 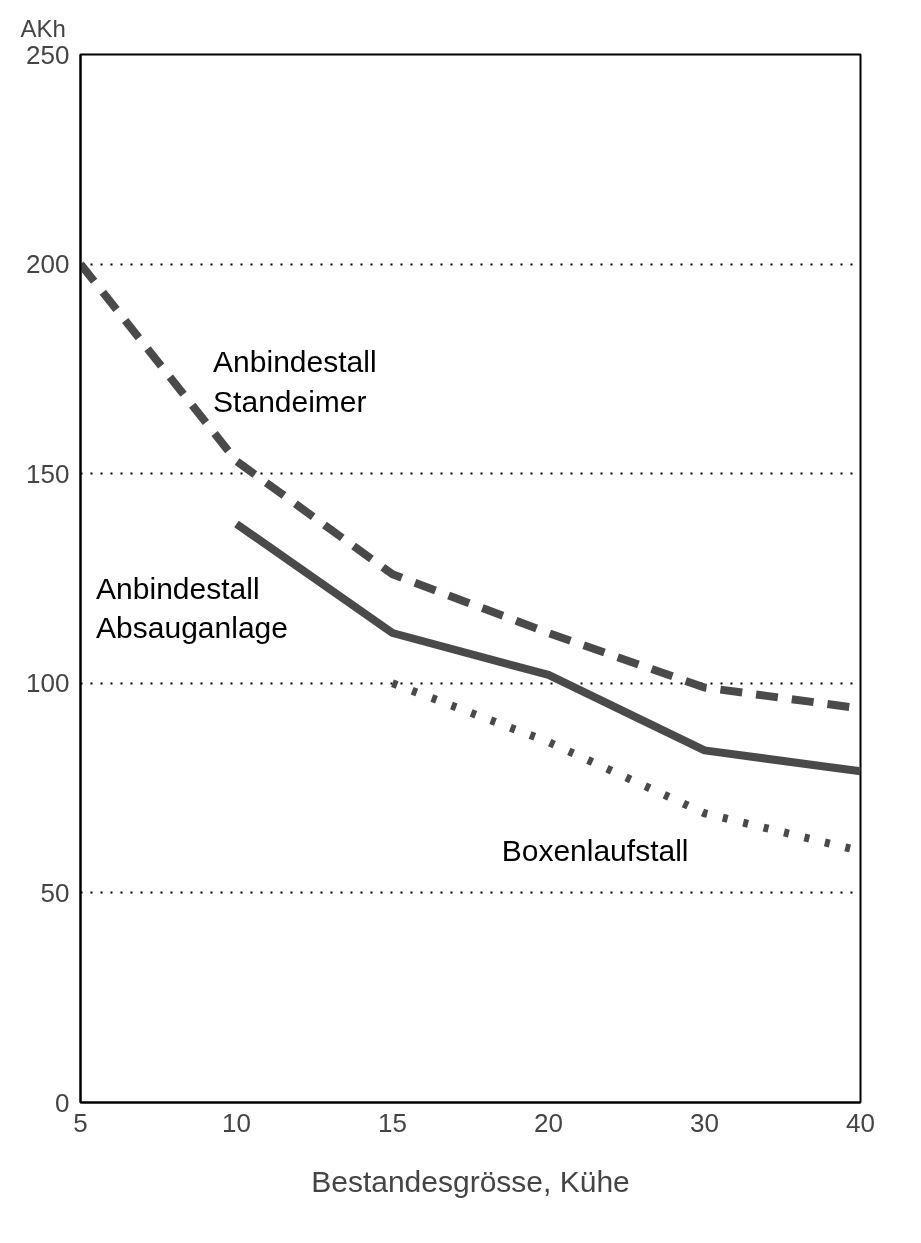 What do you see at coordinates (548, 1122) in the screenshot?
I see `x-tick-label: 20` at bounding box center [548, 1122].